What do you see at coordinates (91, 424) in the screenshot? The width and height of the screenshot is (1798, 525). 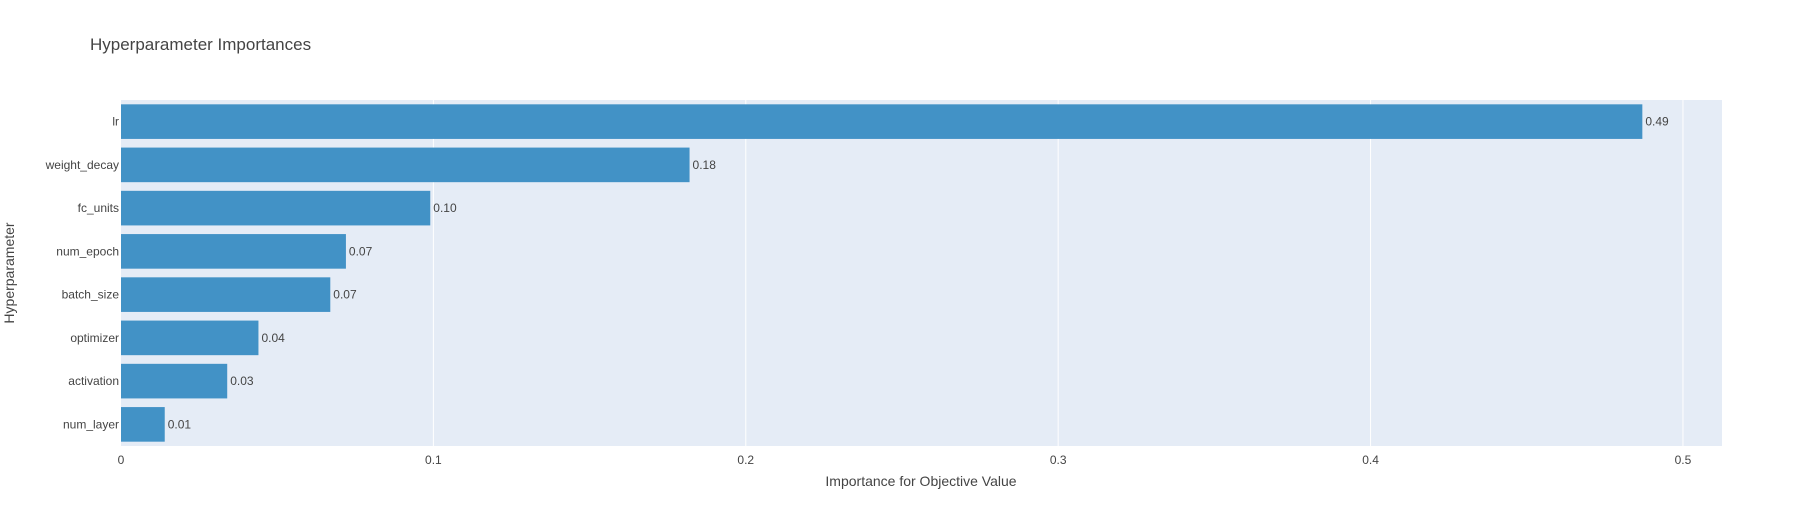 I see `y-tick-label: num_layer` at bounding box center [91, 424].